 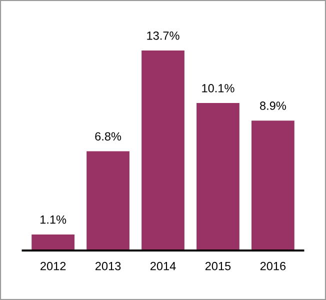 I want to click on x-tick-label: 2015, so click(x=218, y=266).